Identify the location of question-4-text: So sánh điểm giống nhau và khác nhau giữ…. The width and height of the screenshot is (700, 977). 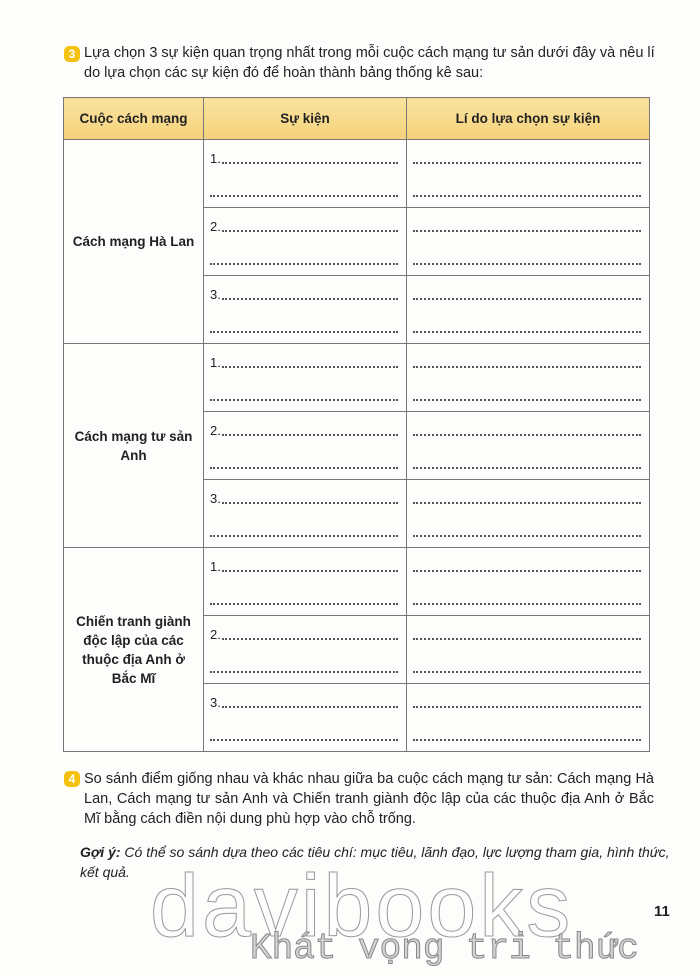
(369, 799).